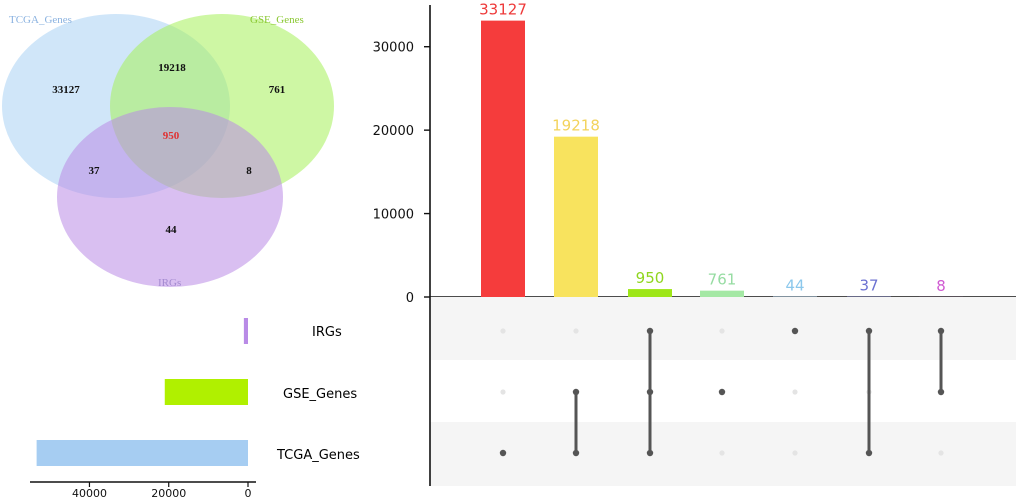 Image resolution: width=1020 pixels, height=500 pixels. What do you see at coordinates (318, 455) in the screenshot?
I see `set-label-tcga: TCGA_Genes` at bounding box center [318, 455].